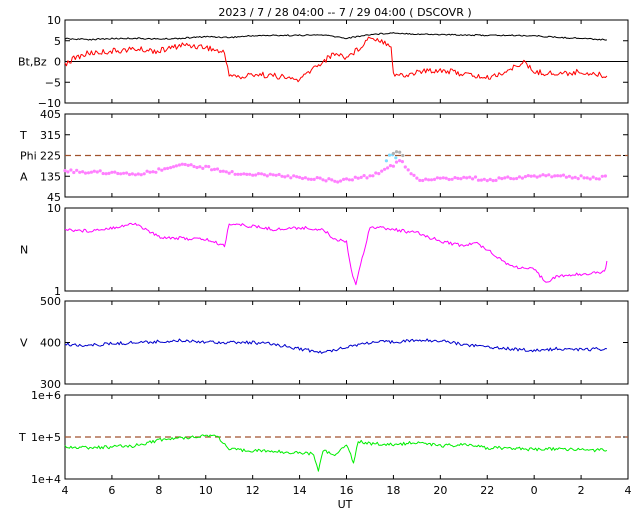 The height and width of the screenshot is (512, 640). Describe the element at coordinates (50, 343) in the screenshot. I see `y-tick-label: 400` at that location.